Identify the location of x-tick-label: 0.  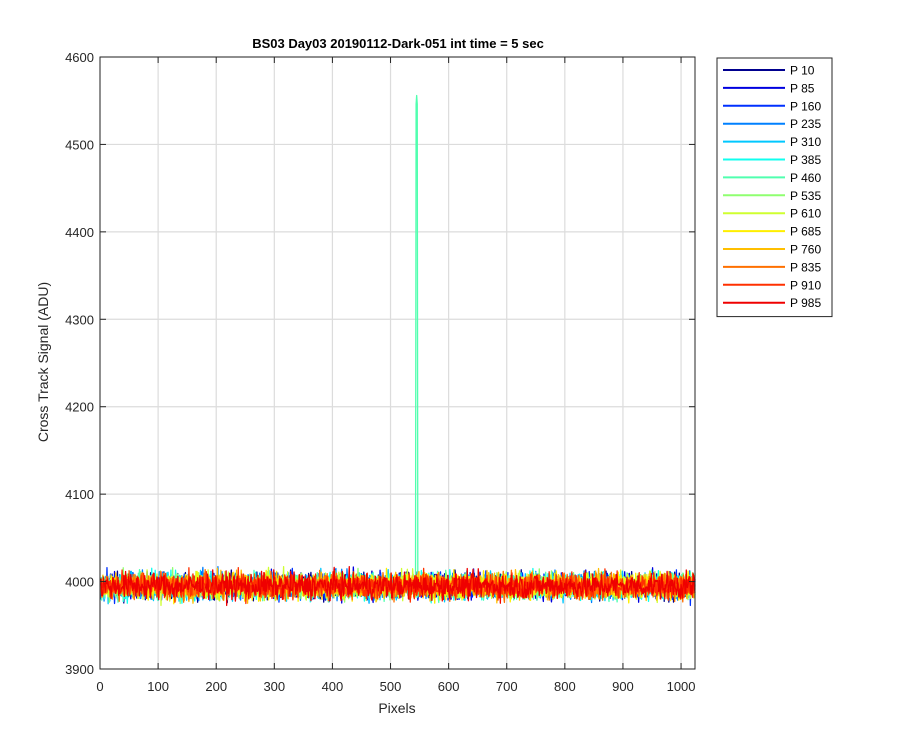
(99, 686).